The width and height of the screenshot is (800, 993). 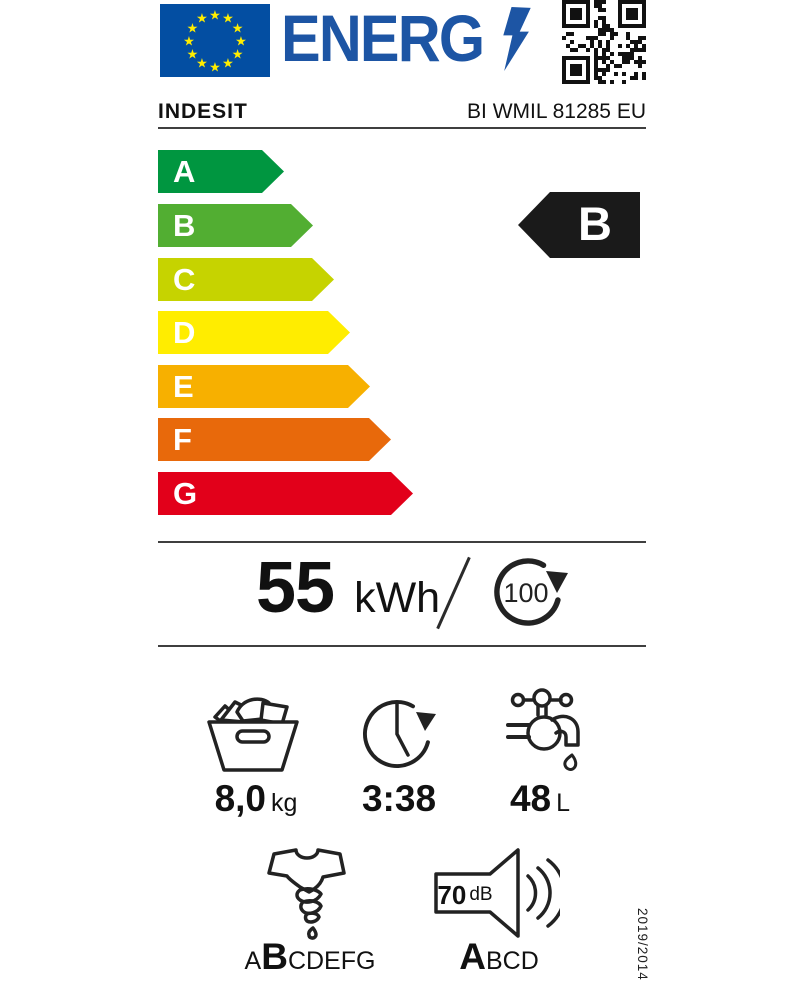 I want to click on cycle-duration-clock-icon, so click(x=399, y=732).